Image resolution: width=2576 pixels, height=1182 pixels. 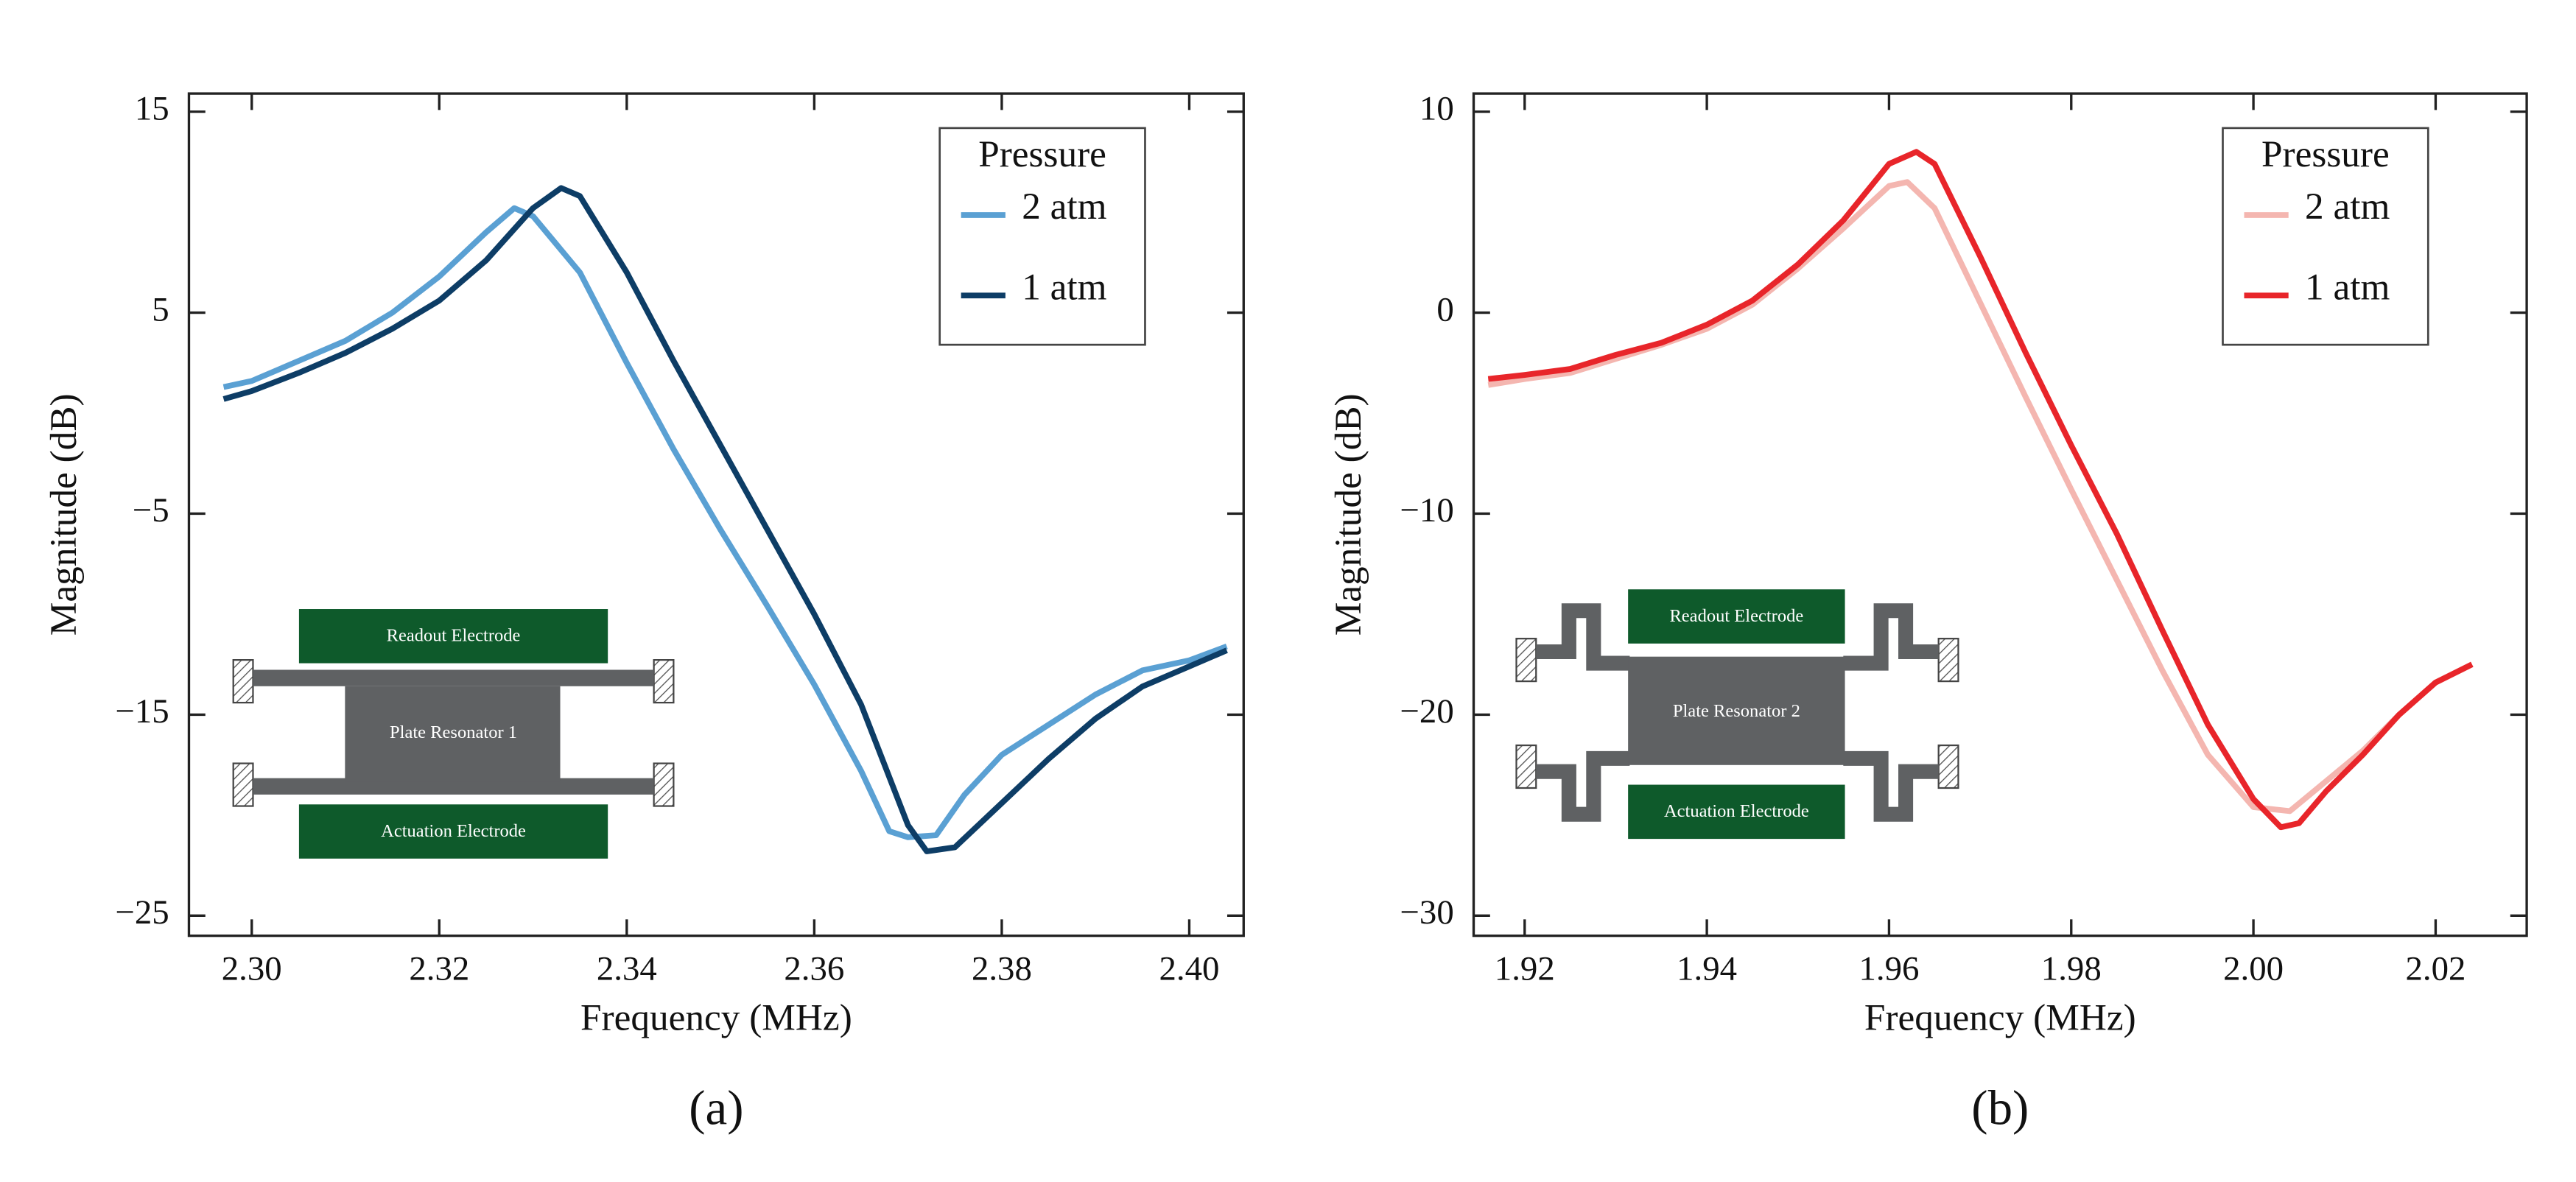 I want to click on y-tick-label: 10, so click(x=1436, y=108).